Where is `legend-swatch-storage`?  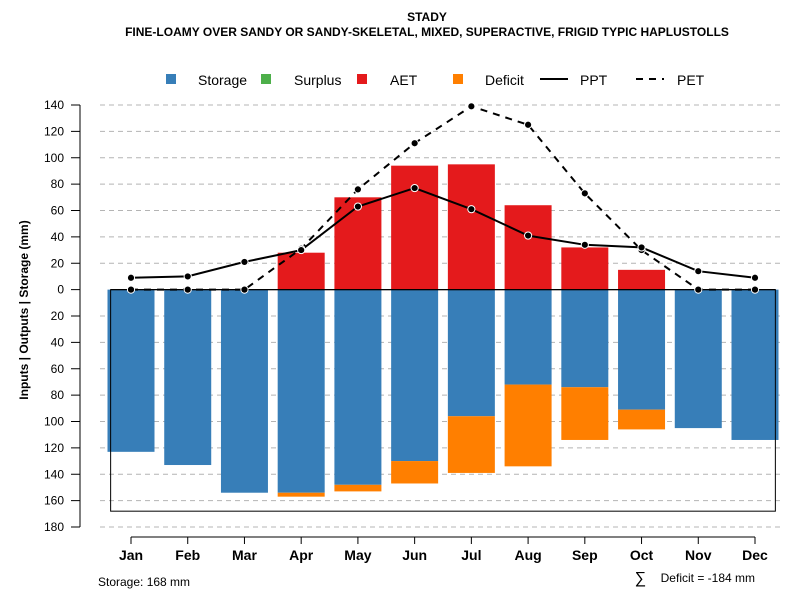 legend-swatch-storage is located at coordinates (171, 79).